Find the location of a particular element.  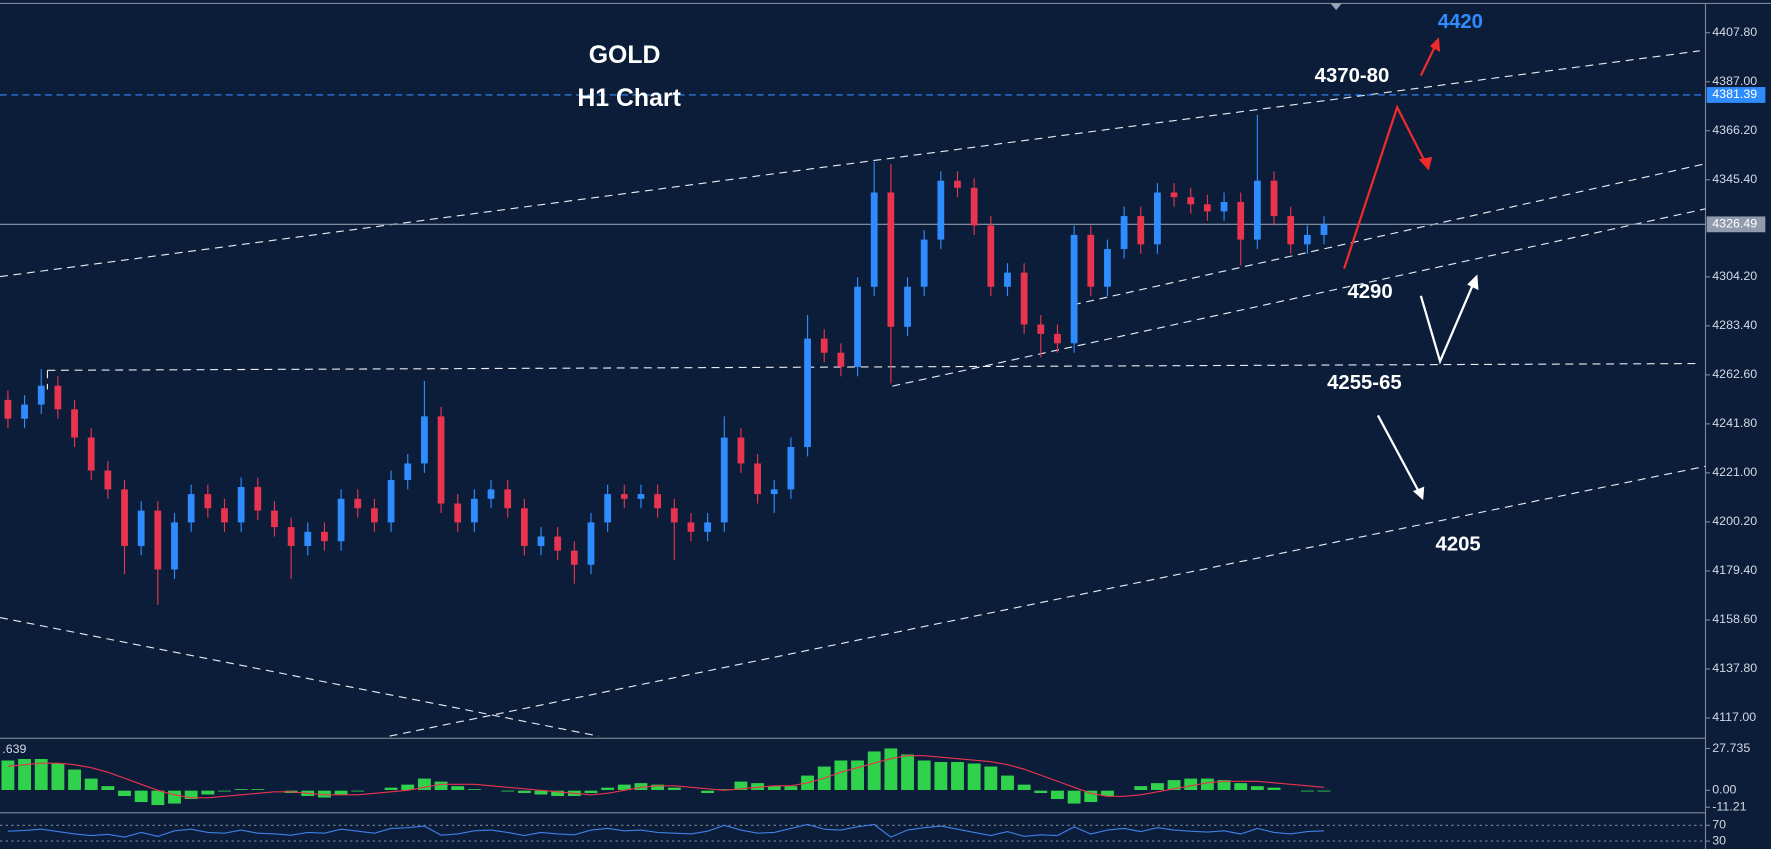

y-tick-label: 4200.20 is located at coordinates (1734, 521).